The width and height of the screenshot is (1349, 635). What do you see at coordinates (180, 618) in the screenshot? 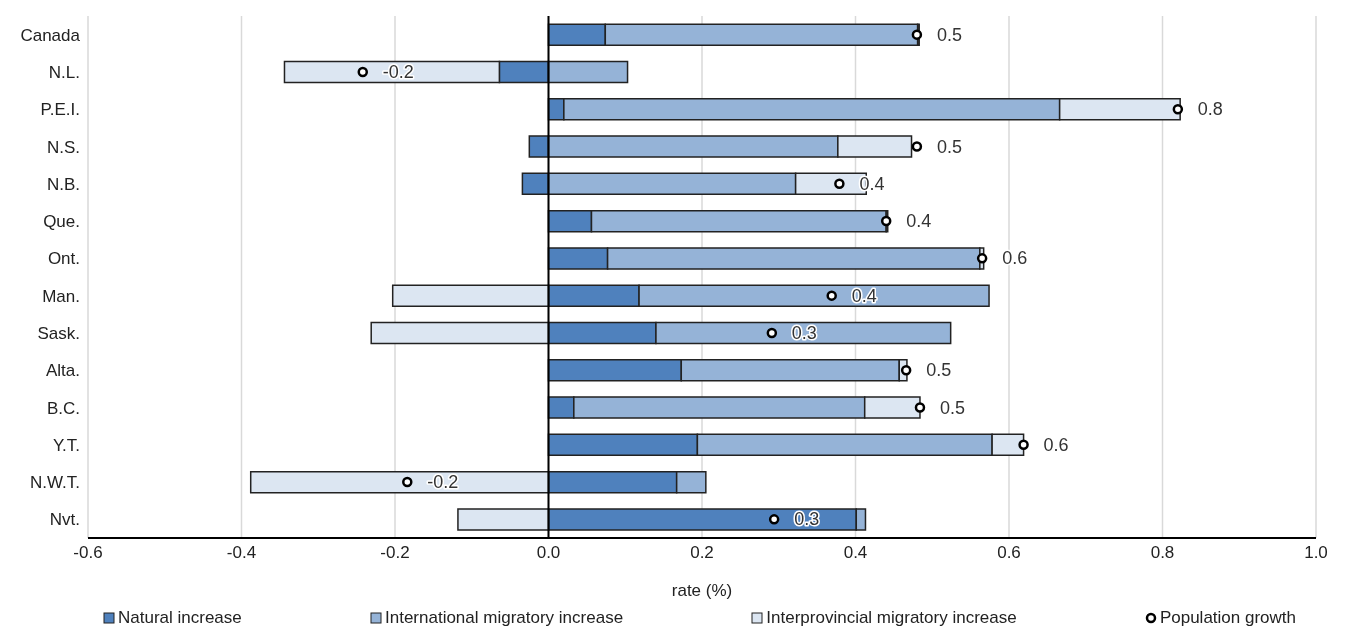
I see `legend-label: Natural increase` at bounding box center [180, 618].